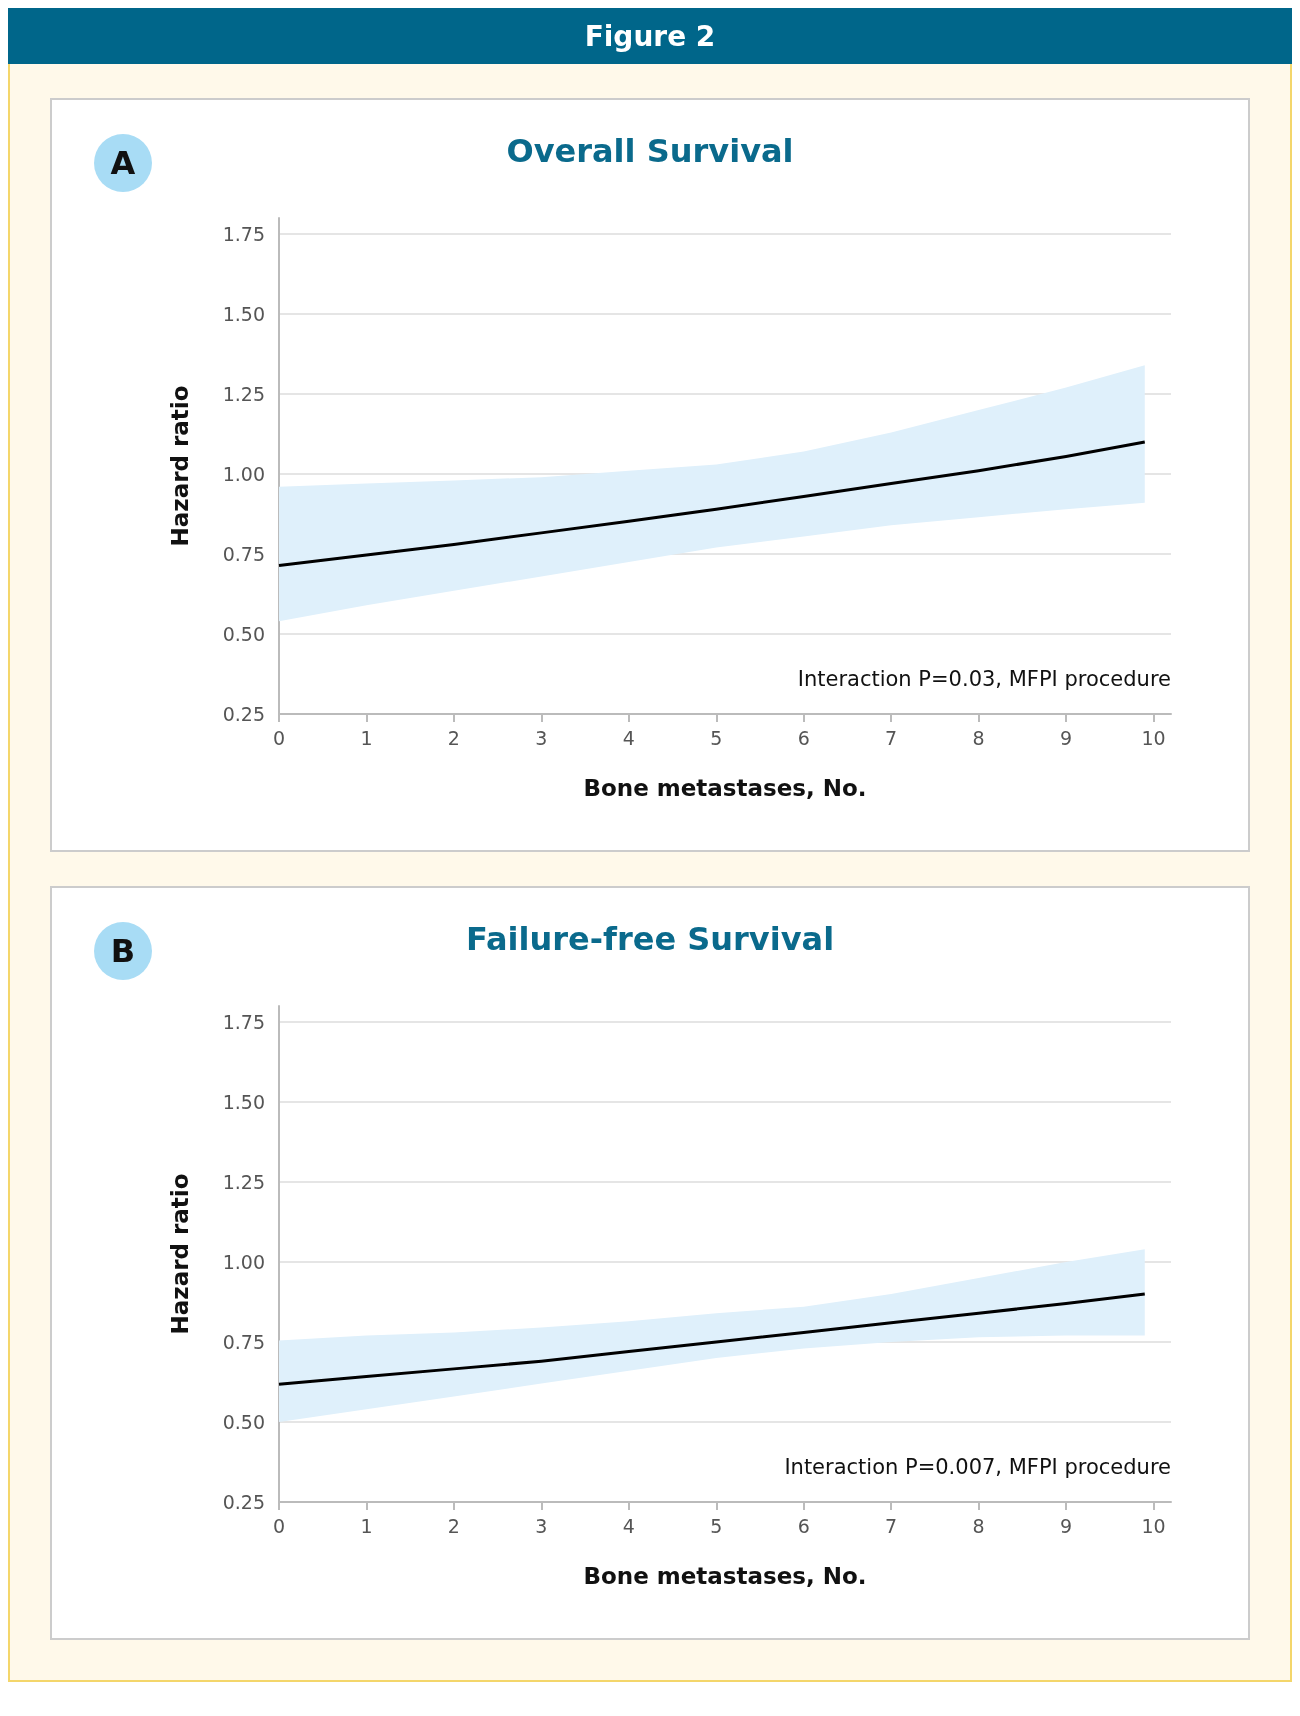 The width and height of the screenshot is (1300, 1716). Describe the element at coordinates (123, 951) in the screenshot. I see `text: B` at that location.